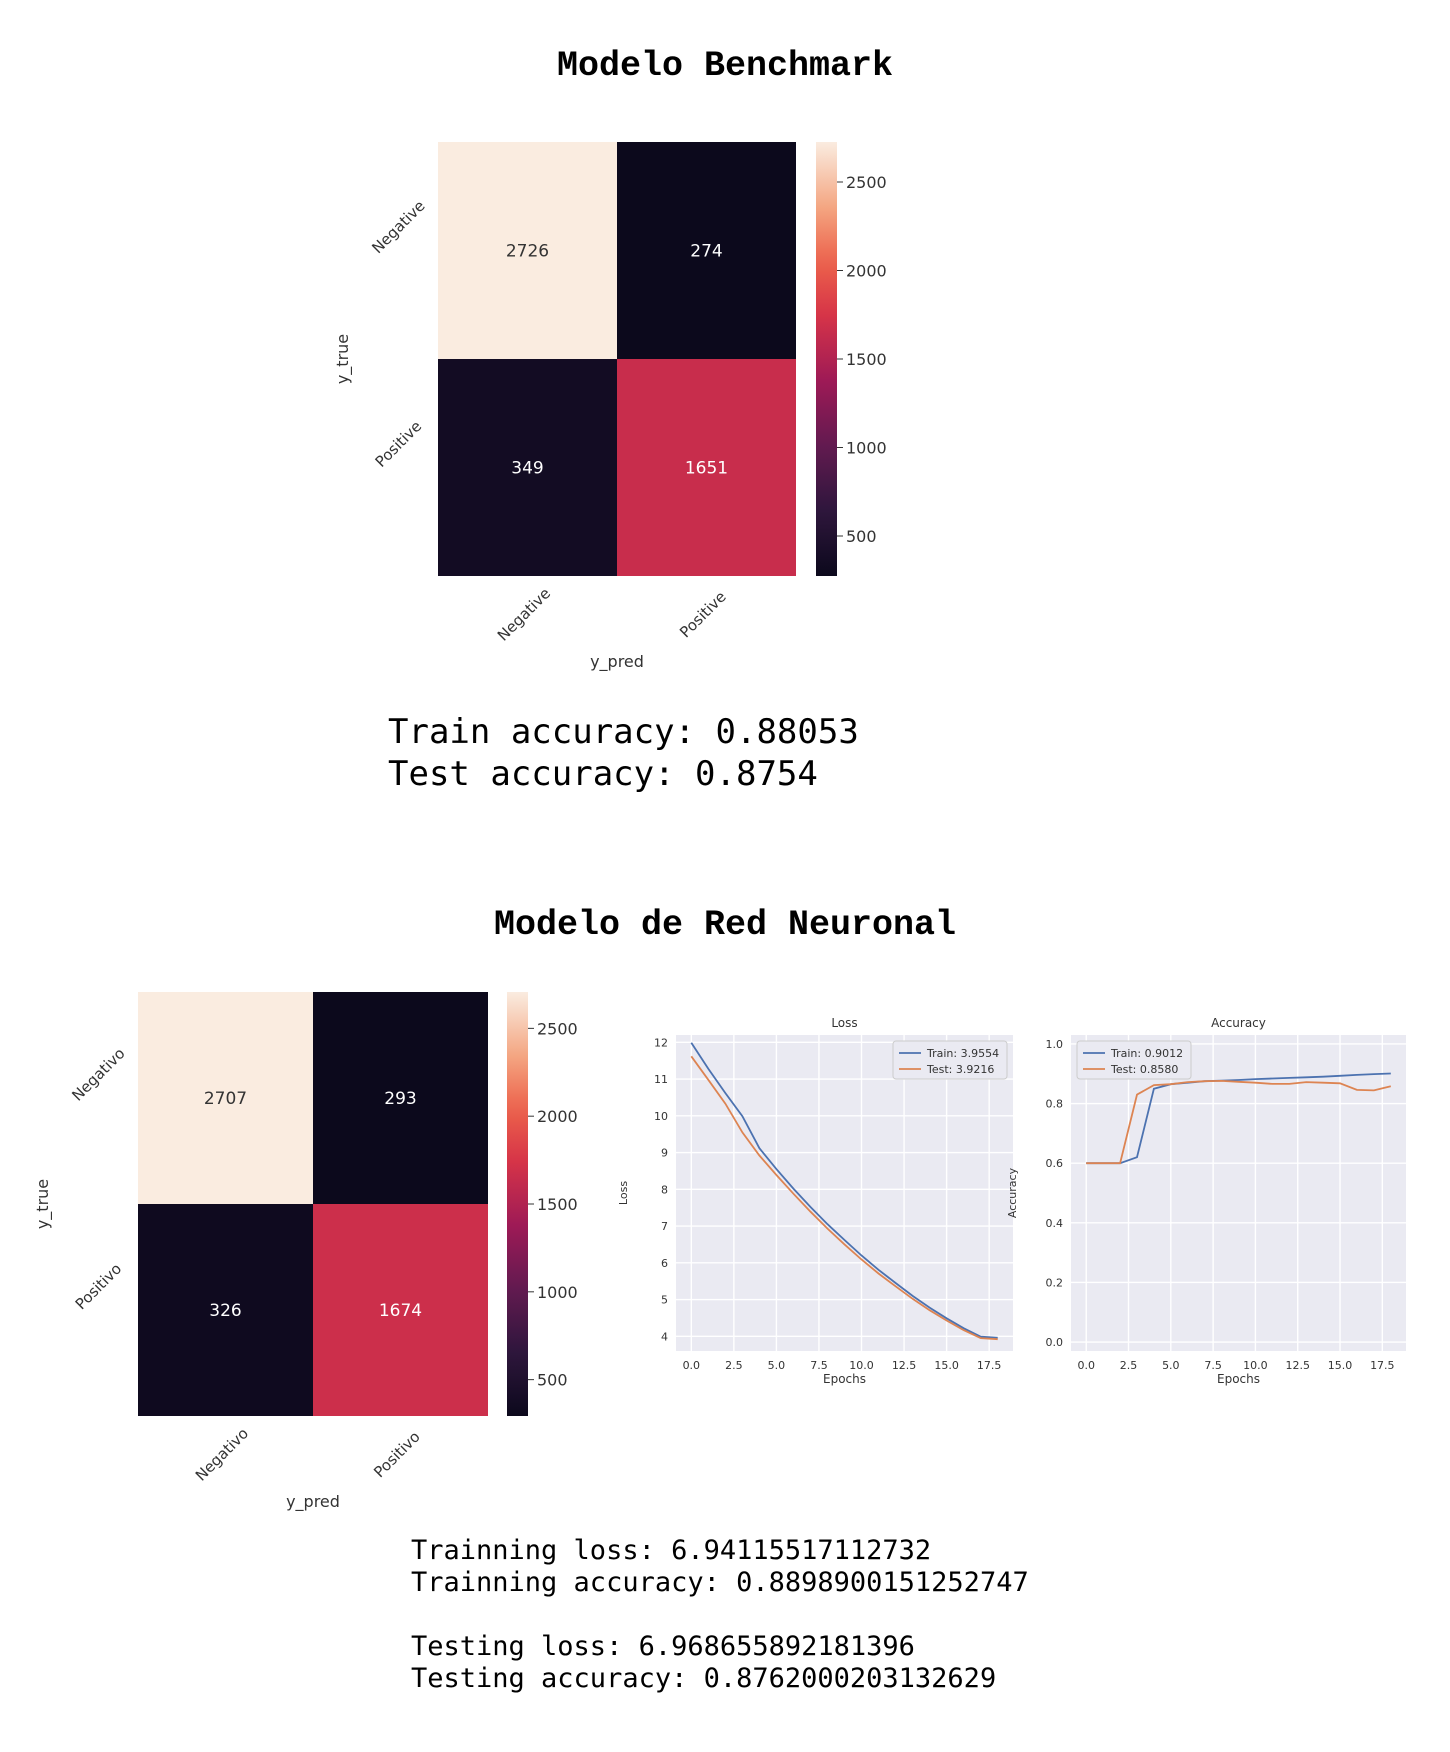  What do you see at coordinates (99, 1287) in the screenshot?
I see `nn-heatmap-row-label: Positivo` at bounding box center [99, 1287].